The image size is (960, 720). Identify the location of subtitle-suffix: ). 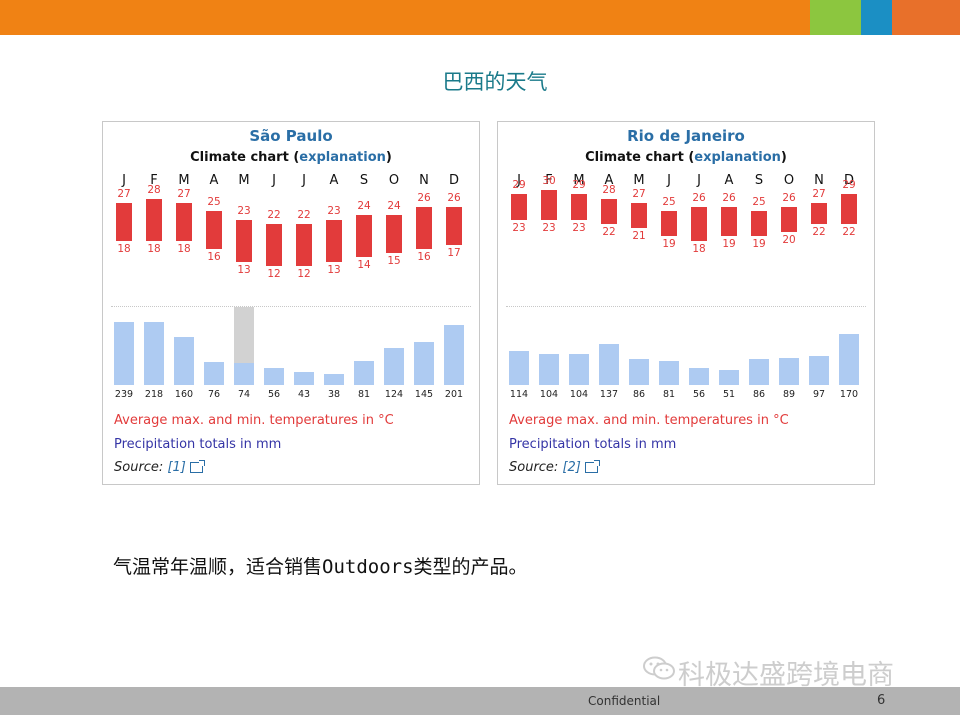
(388, 157).